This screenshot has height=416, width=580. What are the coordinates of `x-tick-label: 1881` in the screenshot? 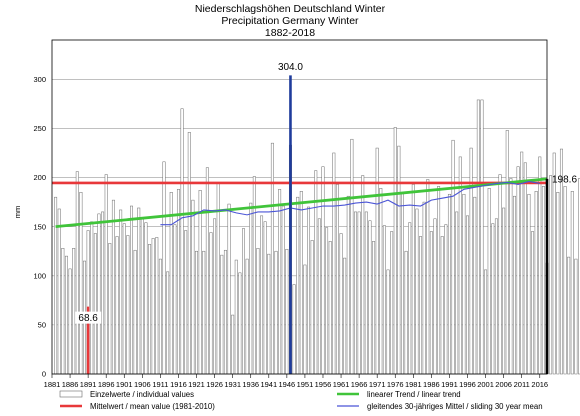 It's located at (52, 384).